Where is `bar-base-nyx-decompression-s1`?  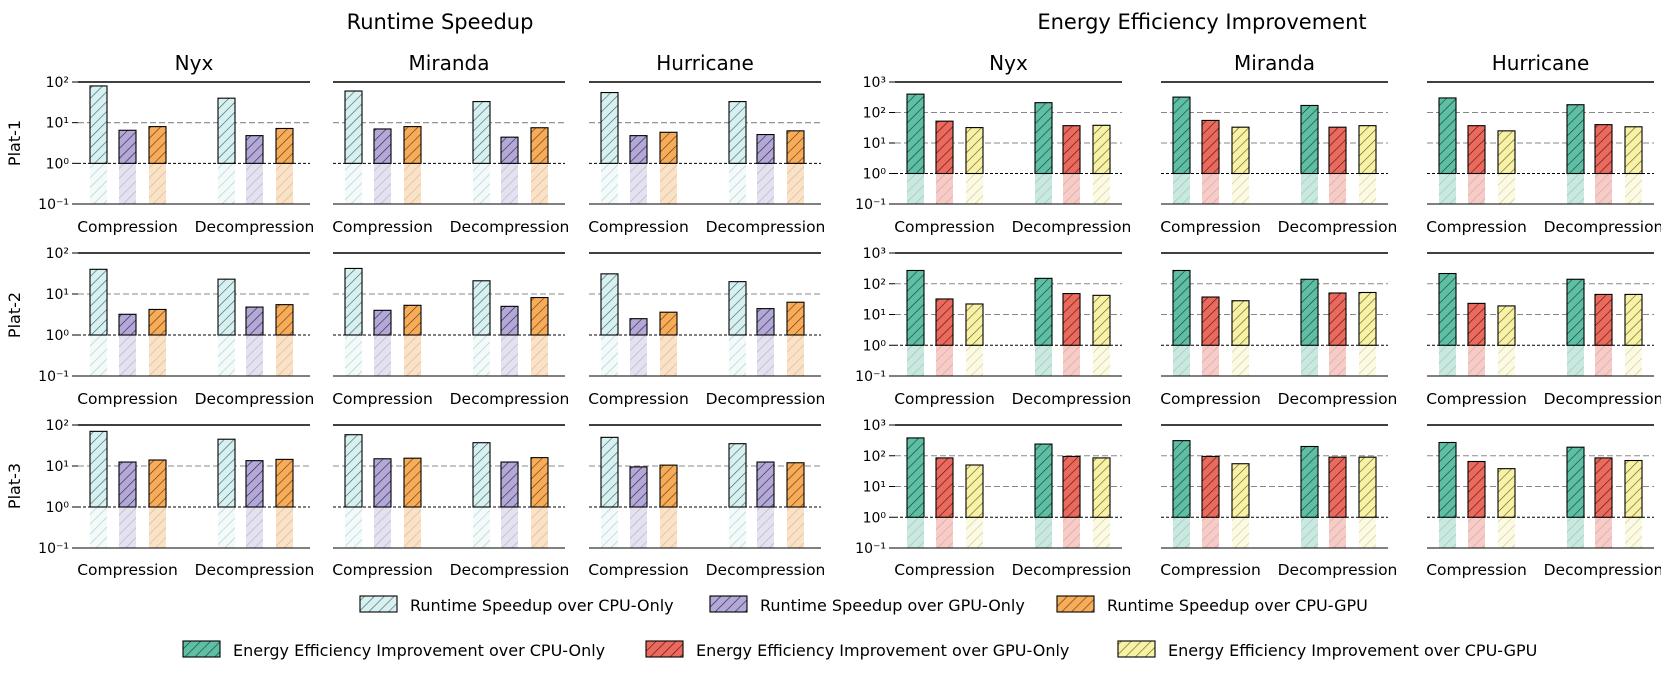
bar-base-nyx-decompression-s1 is located at coordinates (254, 355).